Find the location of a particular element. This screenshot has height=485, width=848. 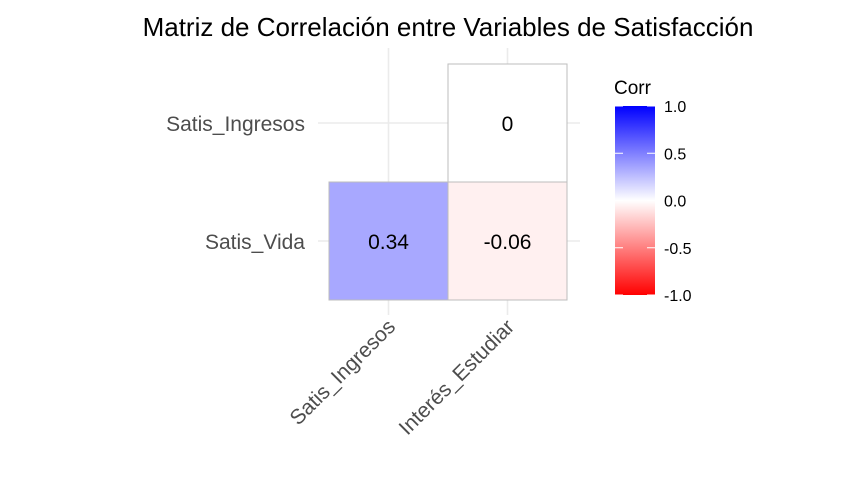

heatmap-cells is located at coordinates (448, 182).